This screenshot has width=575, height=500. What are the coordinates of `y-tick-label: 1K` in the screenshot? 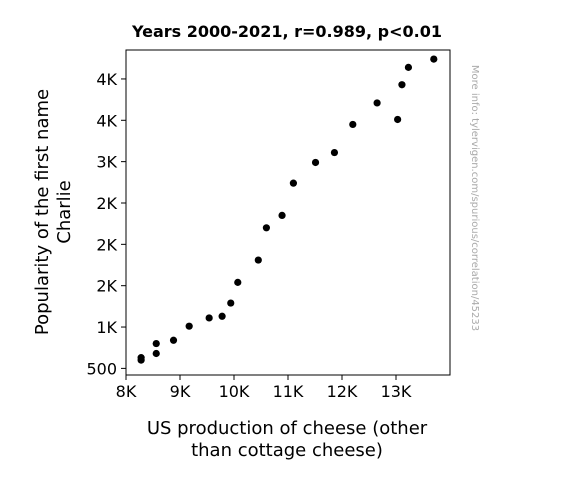 It's located at (106, 327).